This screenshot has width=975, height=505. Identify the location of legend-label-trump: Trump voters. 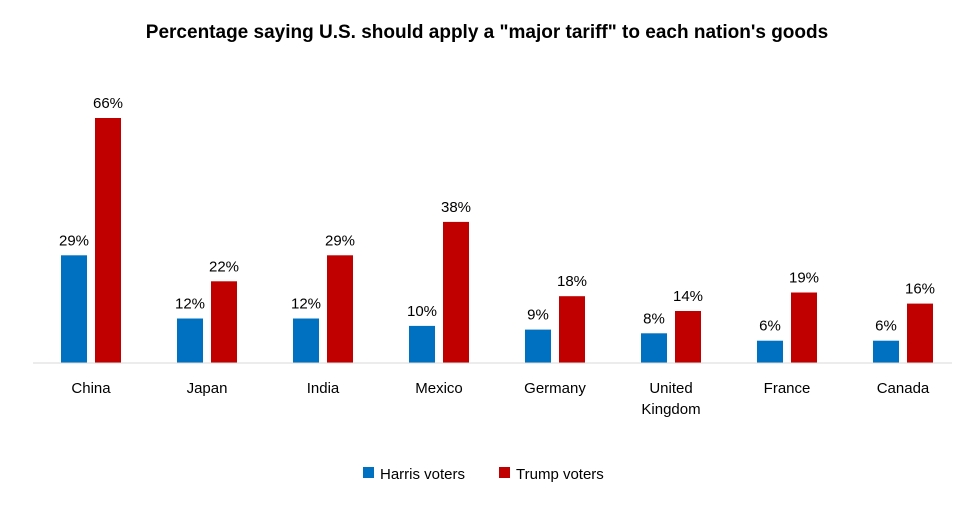
(560, 474).